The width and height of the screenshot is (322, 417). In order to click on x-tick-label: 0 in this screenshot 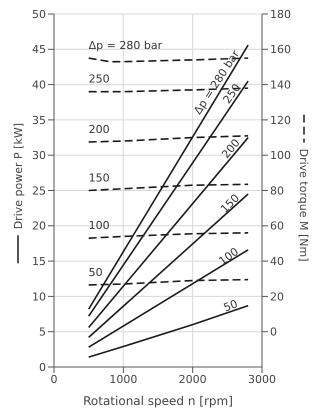, I will do `click(54, 379)`.